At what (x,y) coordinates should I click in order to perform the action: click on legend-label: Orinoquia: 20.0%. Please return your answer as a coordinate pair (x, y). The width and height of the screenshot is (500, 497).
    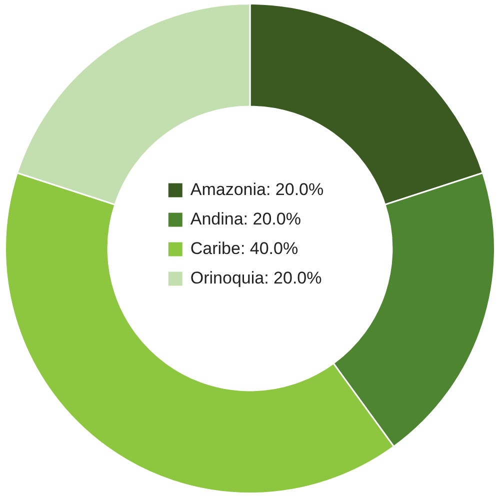
    Looking at the image, I should click on (256, 278).